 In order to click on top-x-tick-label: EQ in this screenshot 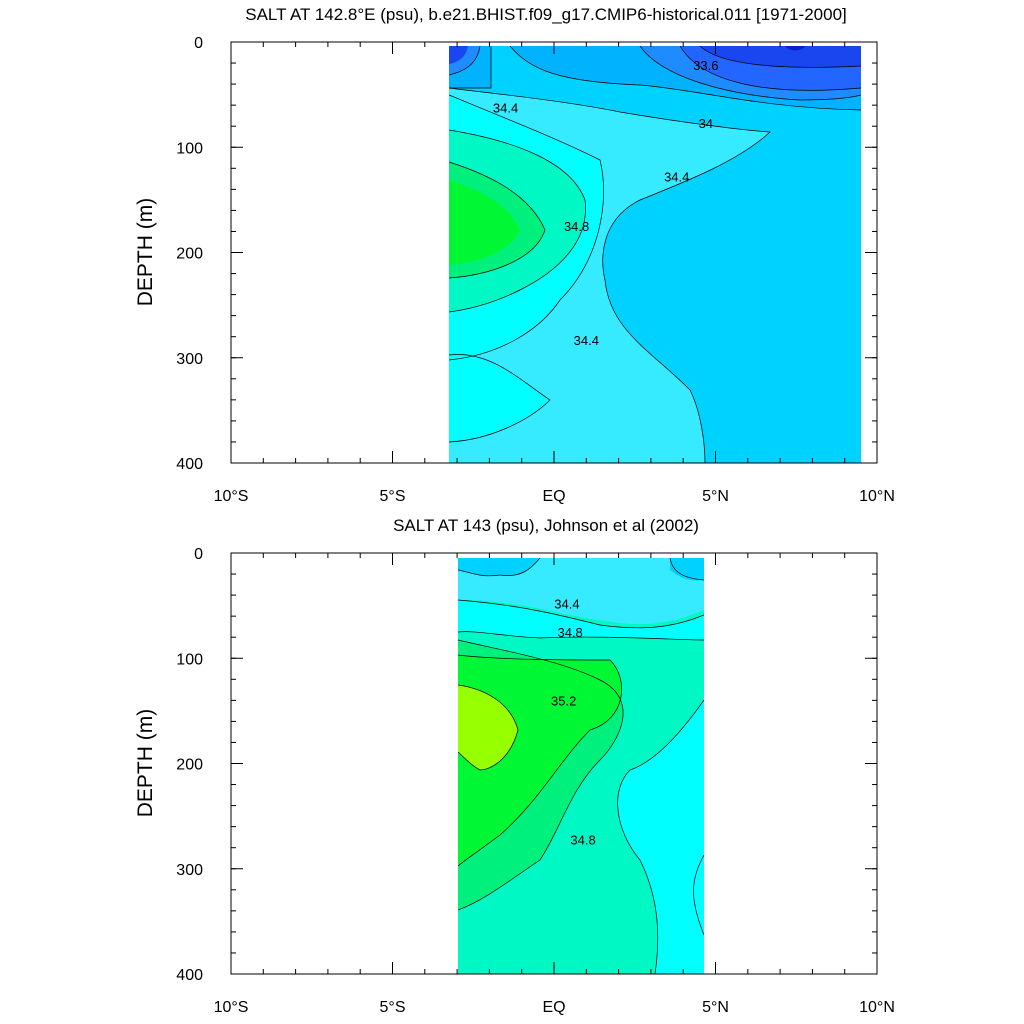, I will do `click(553, 496)`.